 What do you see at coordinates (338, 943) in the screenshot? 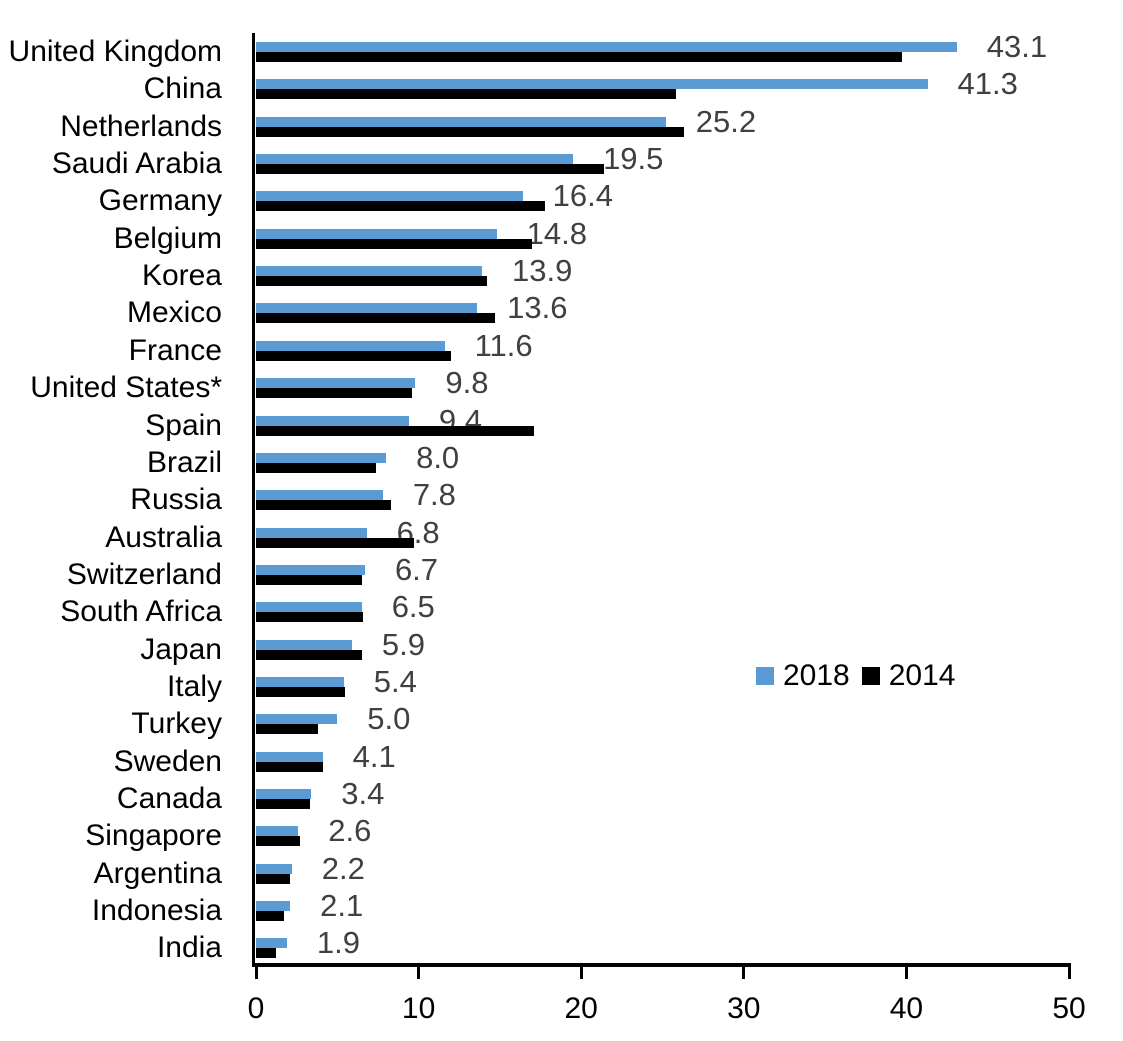
I see `value-label: 1.9` at bounding box center [338, 943].